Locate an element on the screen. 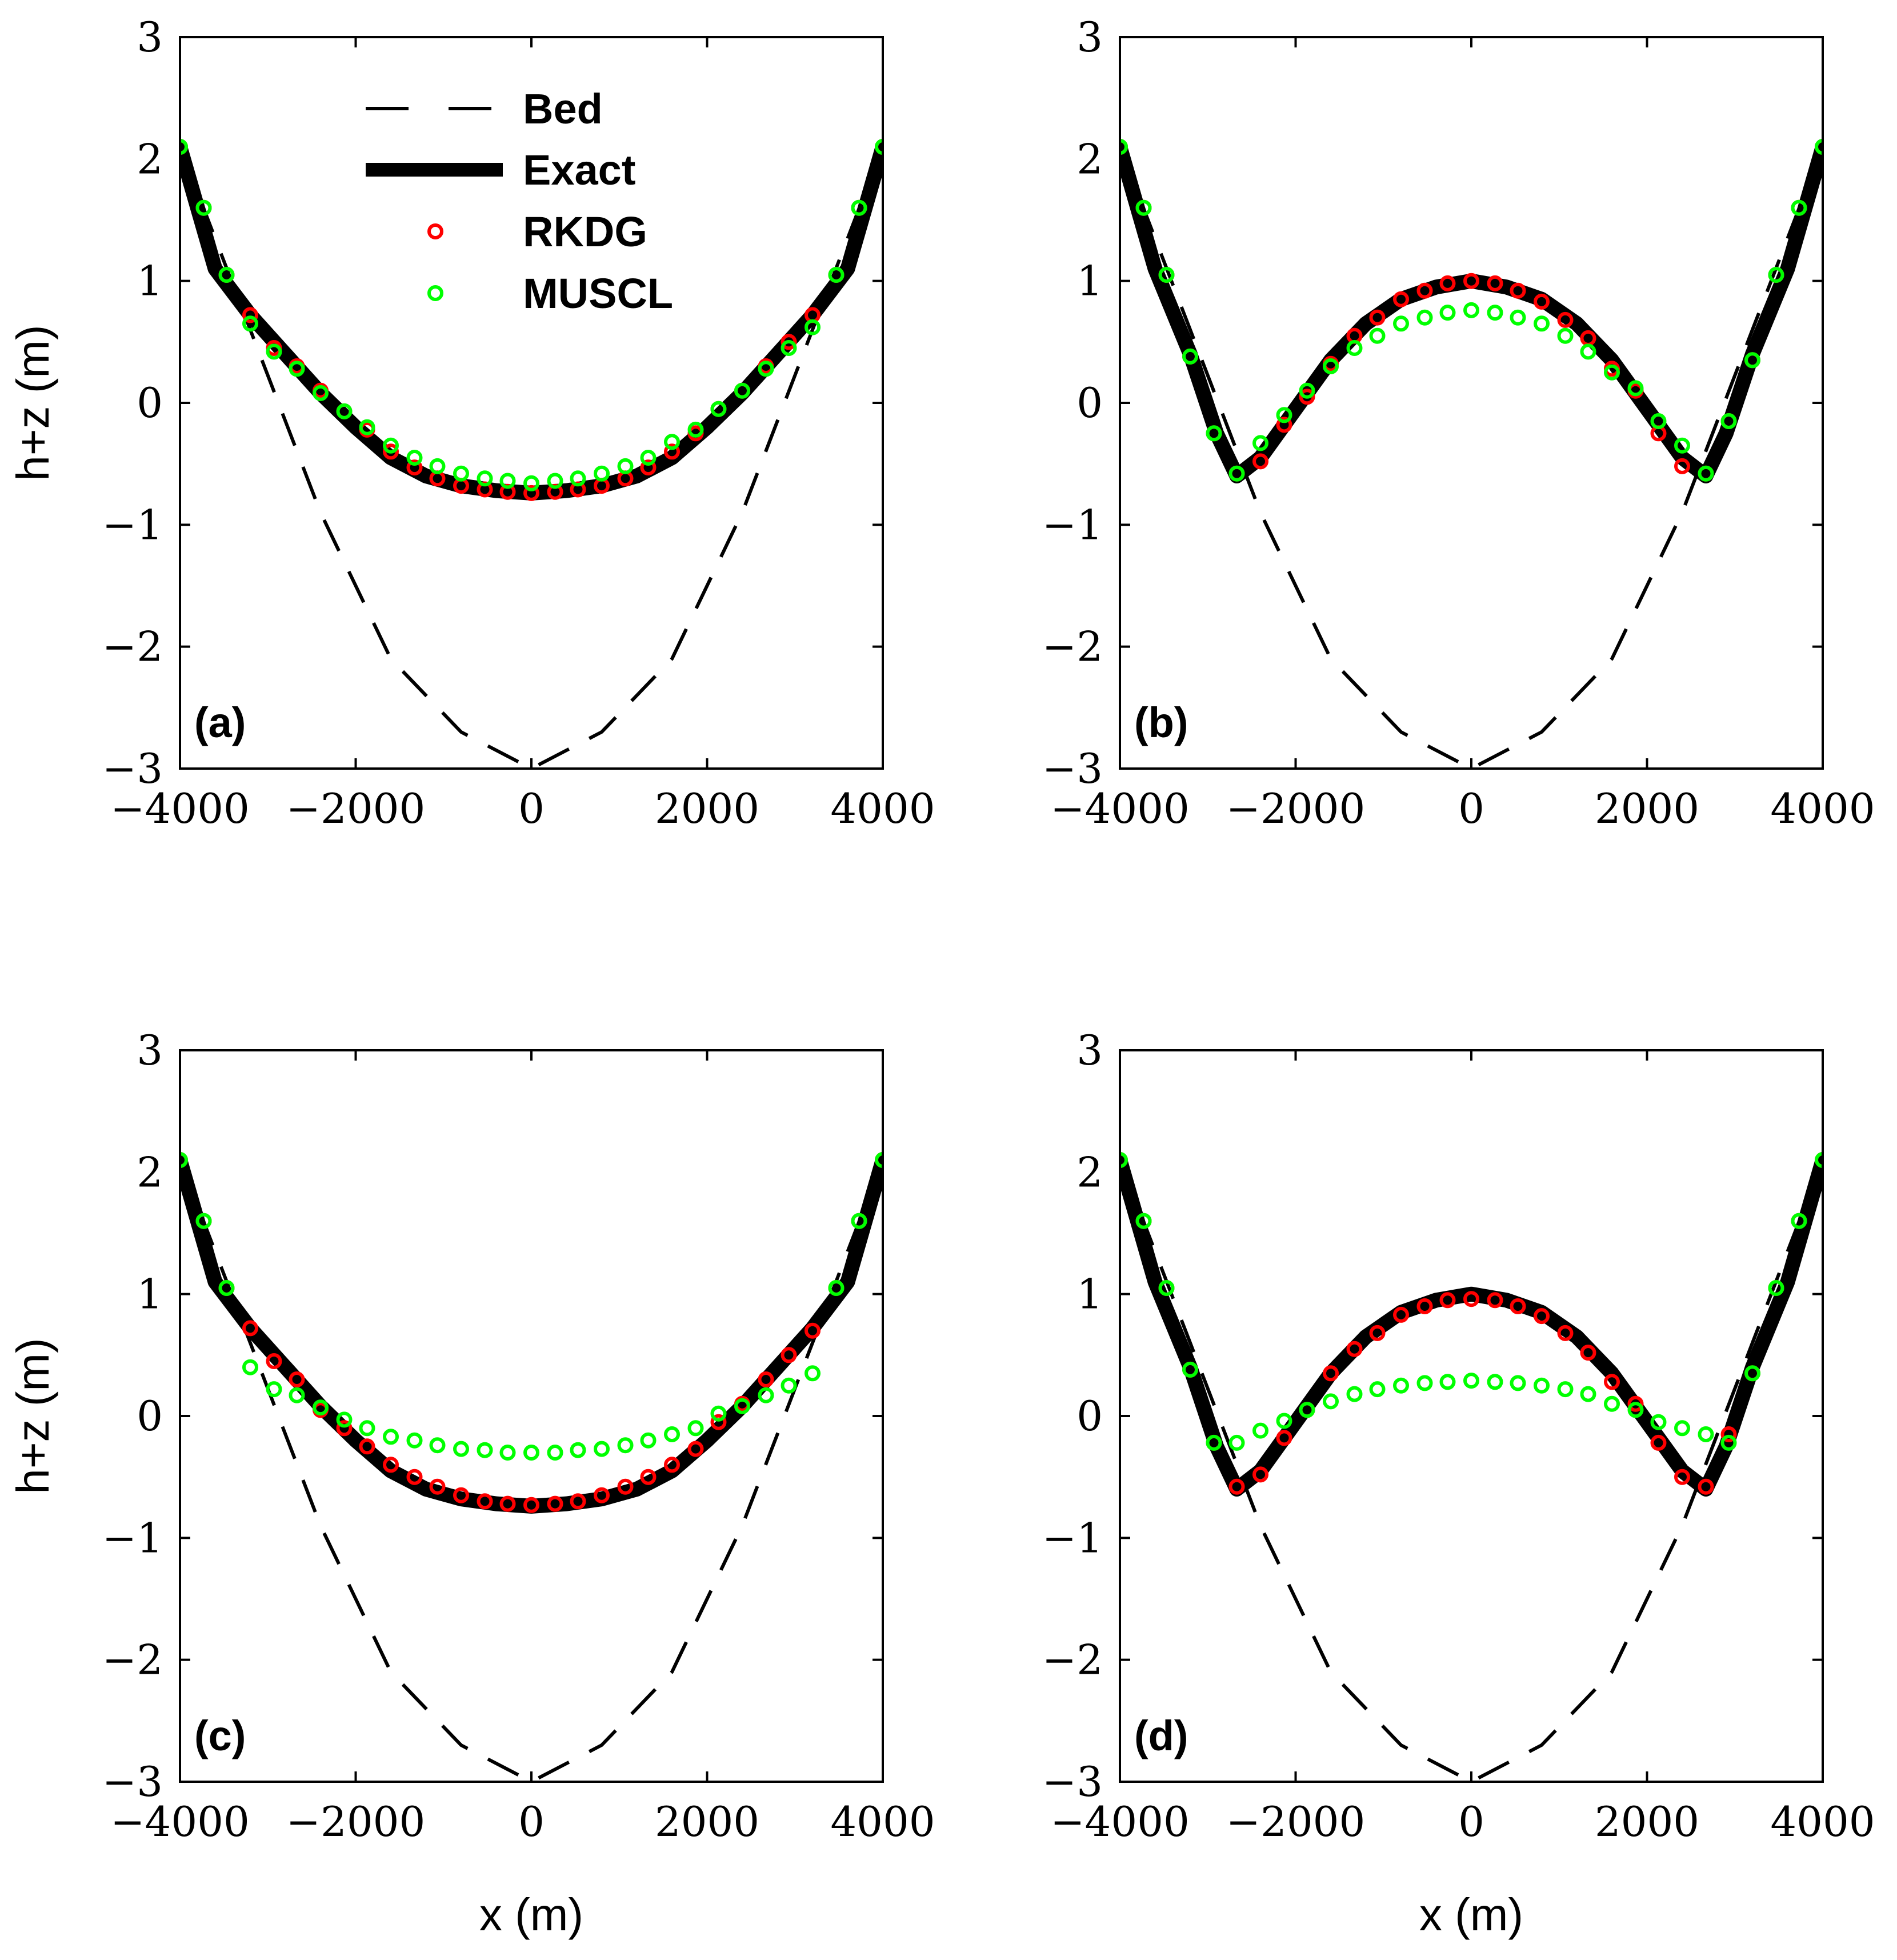 This screenshot has width=1897, height=1960. legend: Bed Exact RKDG MUSCL is located at coordinates (519, 201).